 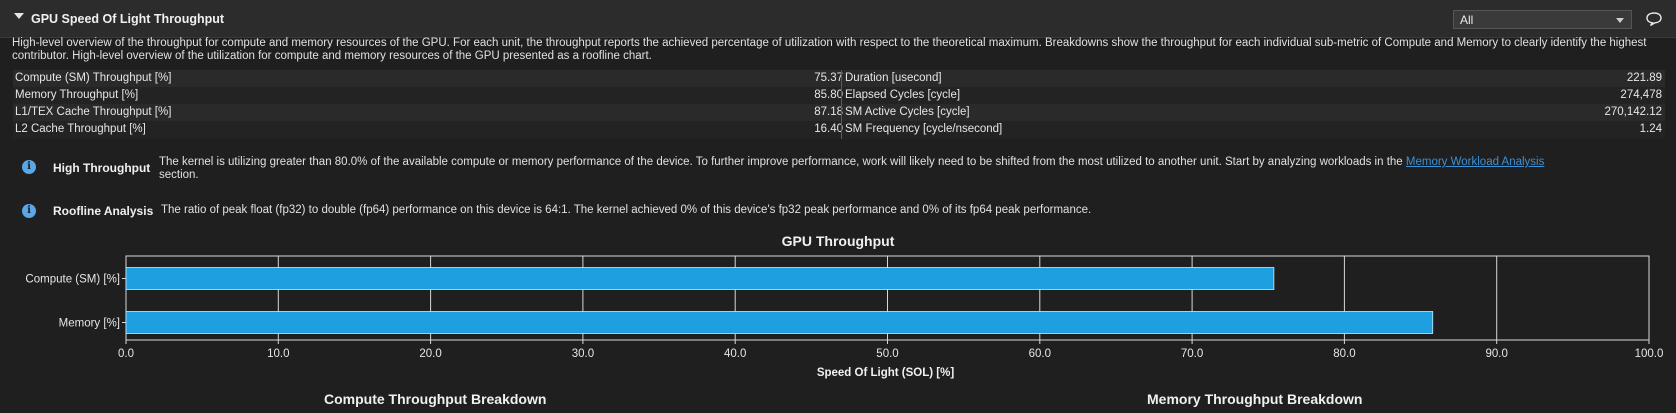 I want to click on x-tick-label: 40.0, so click(x=735, y=354).